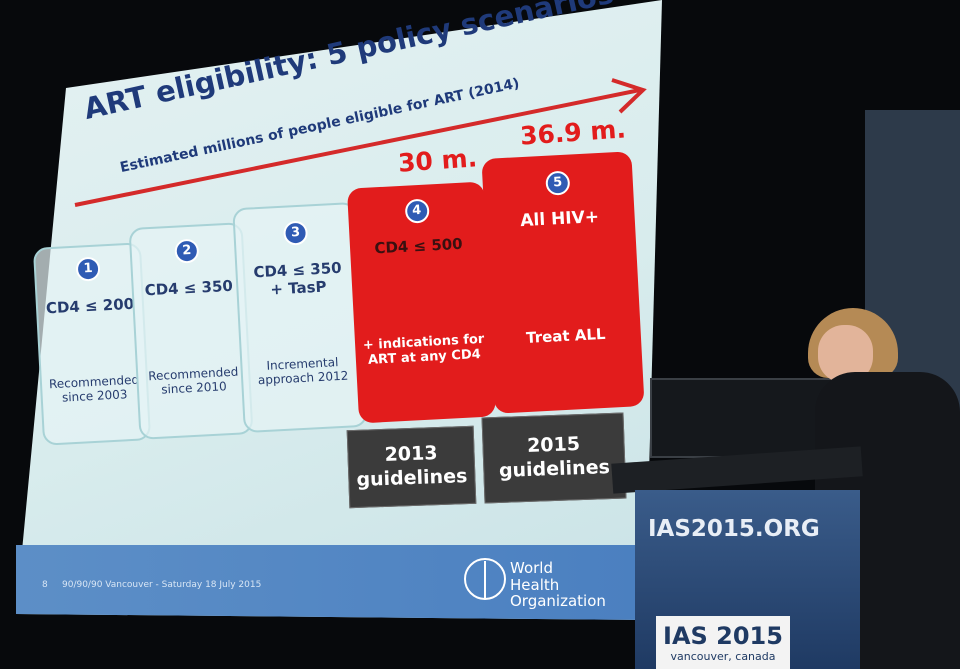 The height and width of the screenshot is (669, 960). Describe the element at coordinates (563, 282) in the screenshot. I see `scenario-box: 5 All HIV+ Treat ALL` at that location.